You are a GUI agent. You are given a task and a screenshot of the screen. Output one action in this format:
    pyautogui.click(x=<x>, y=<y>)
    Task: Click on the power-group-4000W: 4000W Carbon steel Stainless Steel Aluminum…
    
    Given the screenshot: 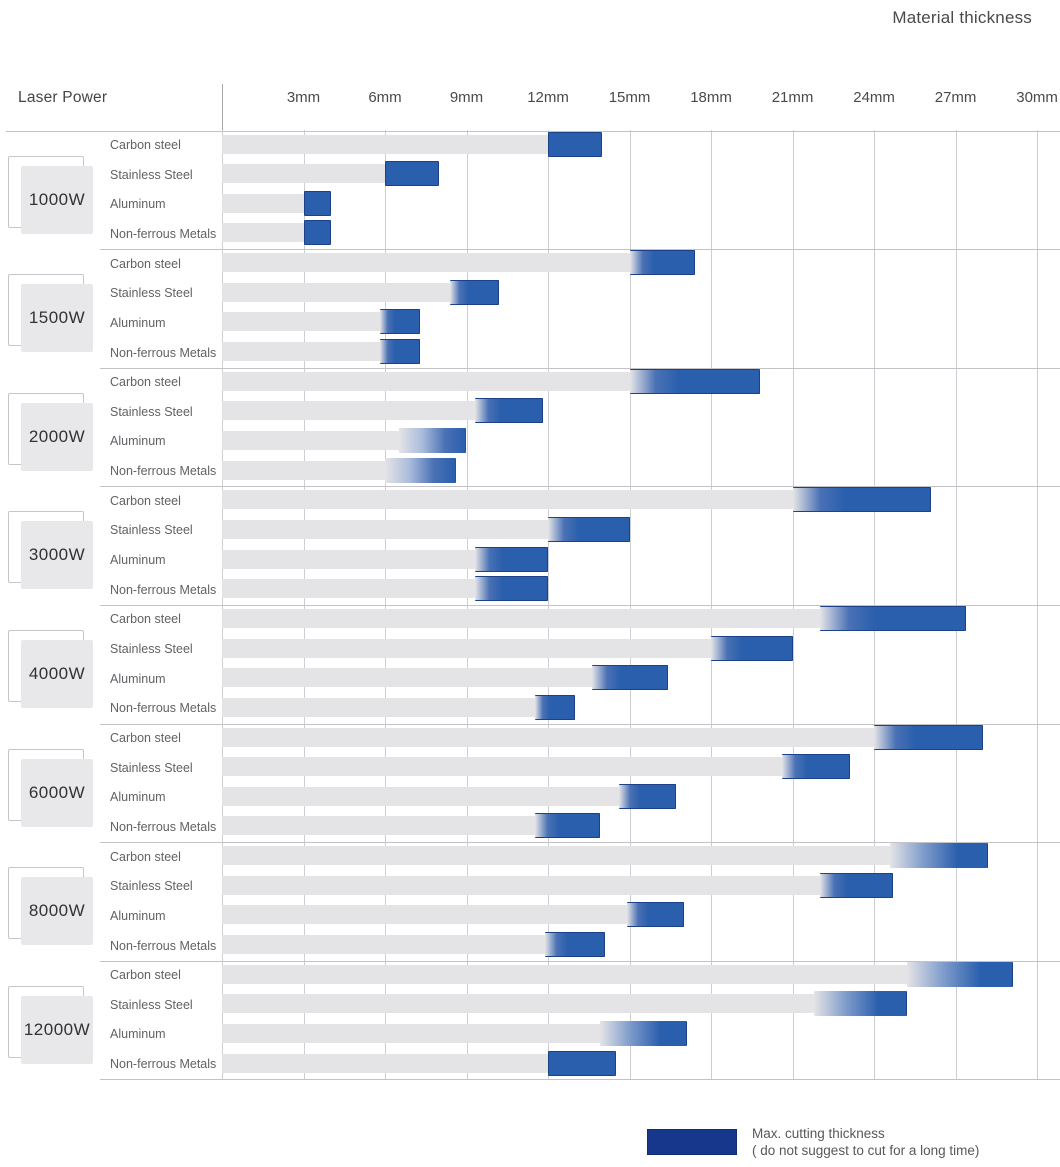 What is the action you would take?
    pyautogui.click(x=530, y=664)
    